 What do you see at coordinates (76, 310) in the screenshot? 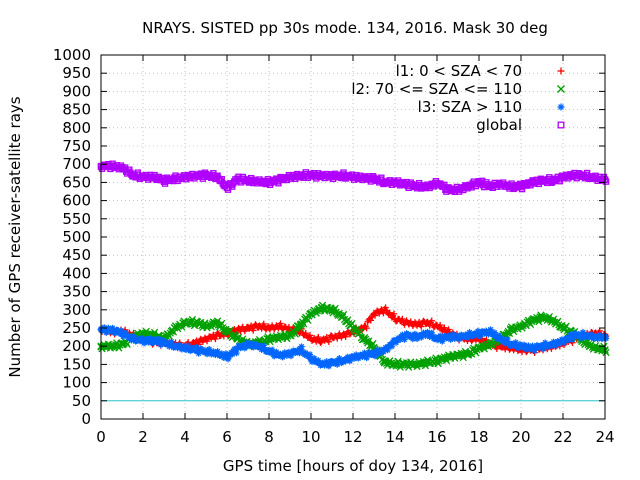
I see `y-tick-label: 300` at bounding box center [76, 310].